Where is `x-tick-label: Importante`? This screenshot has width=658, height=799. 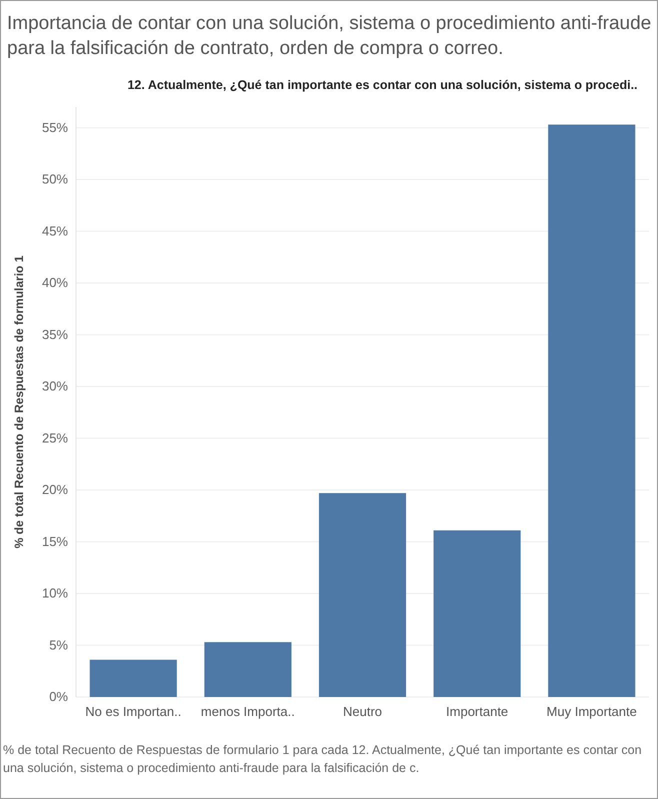 x-tick-label: Importante is located at coordinates (477, 712).